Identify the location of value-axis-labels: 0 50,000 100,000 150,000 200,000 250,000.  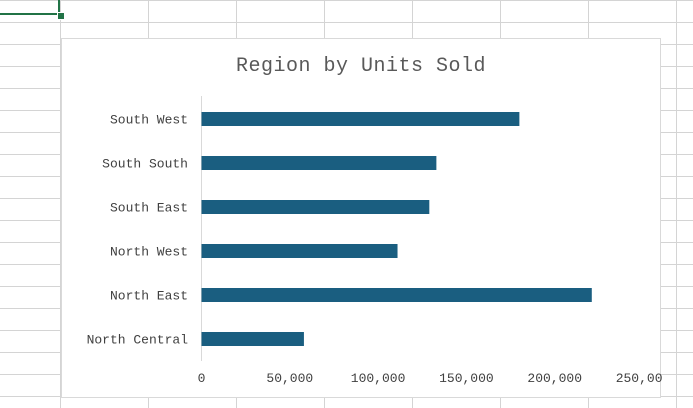
(430, 378).